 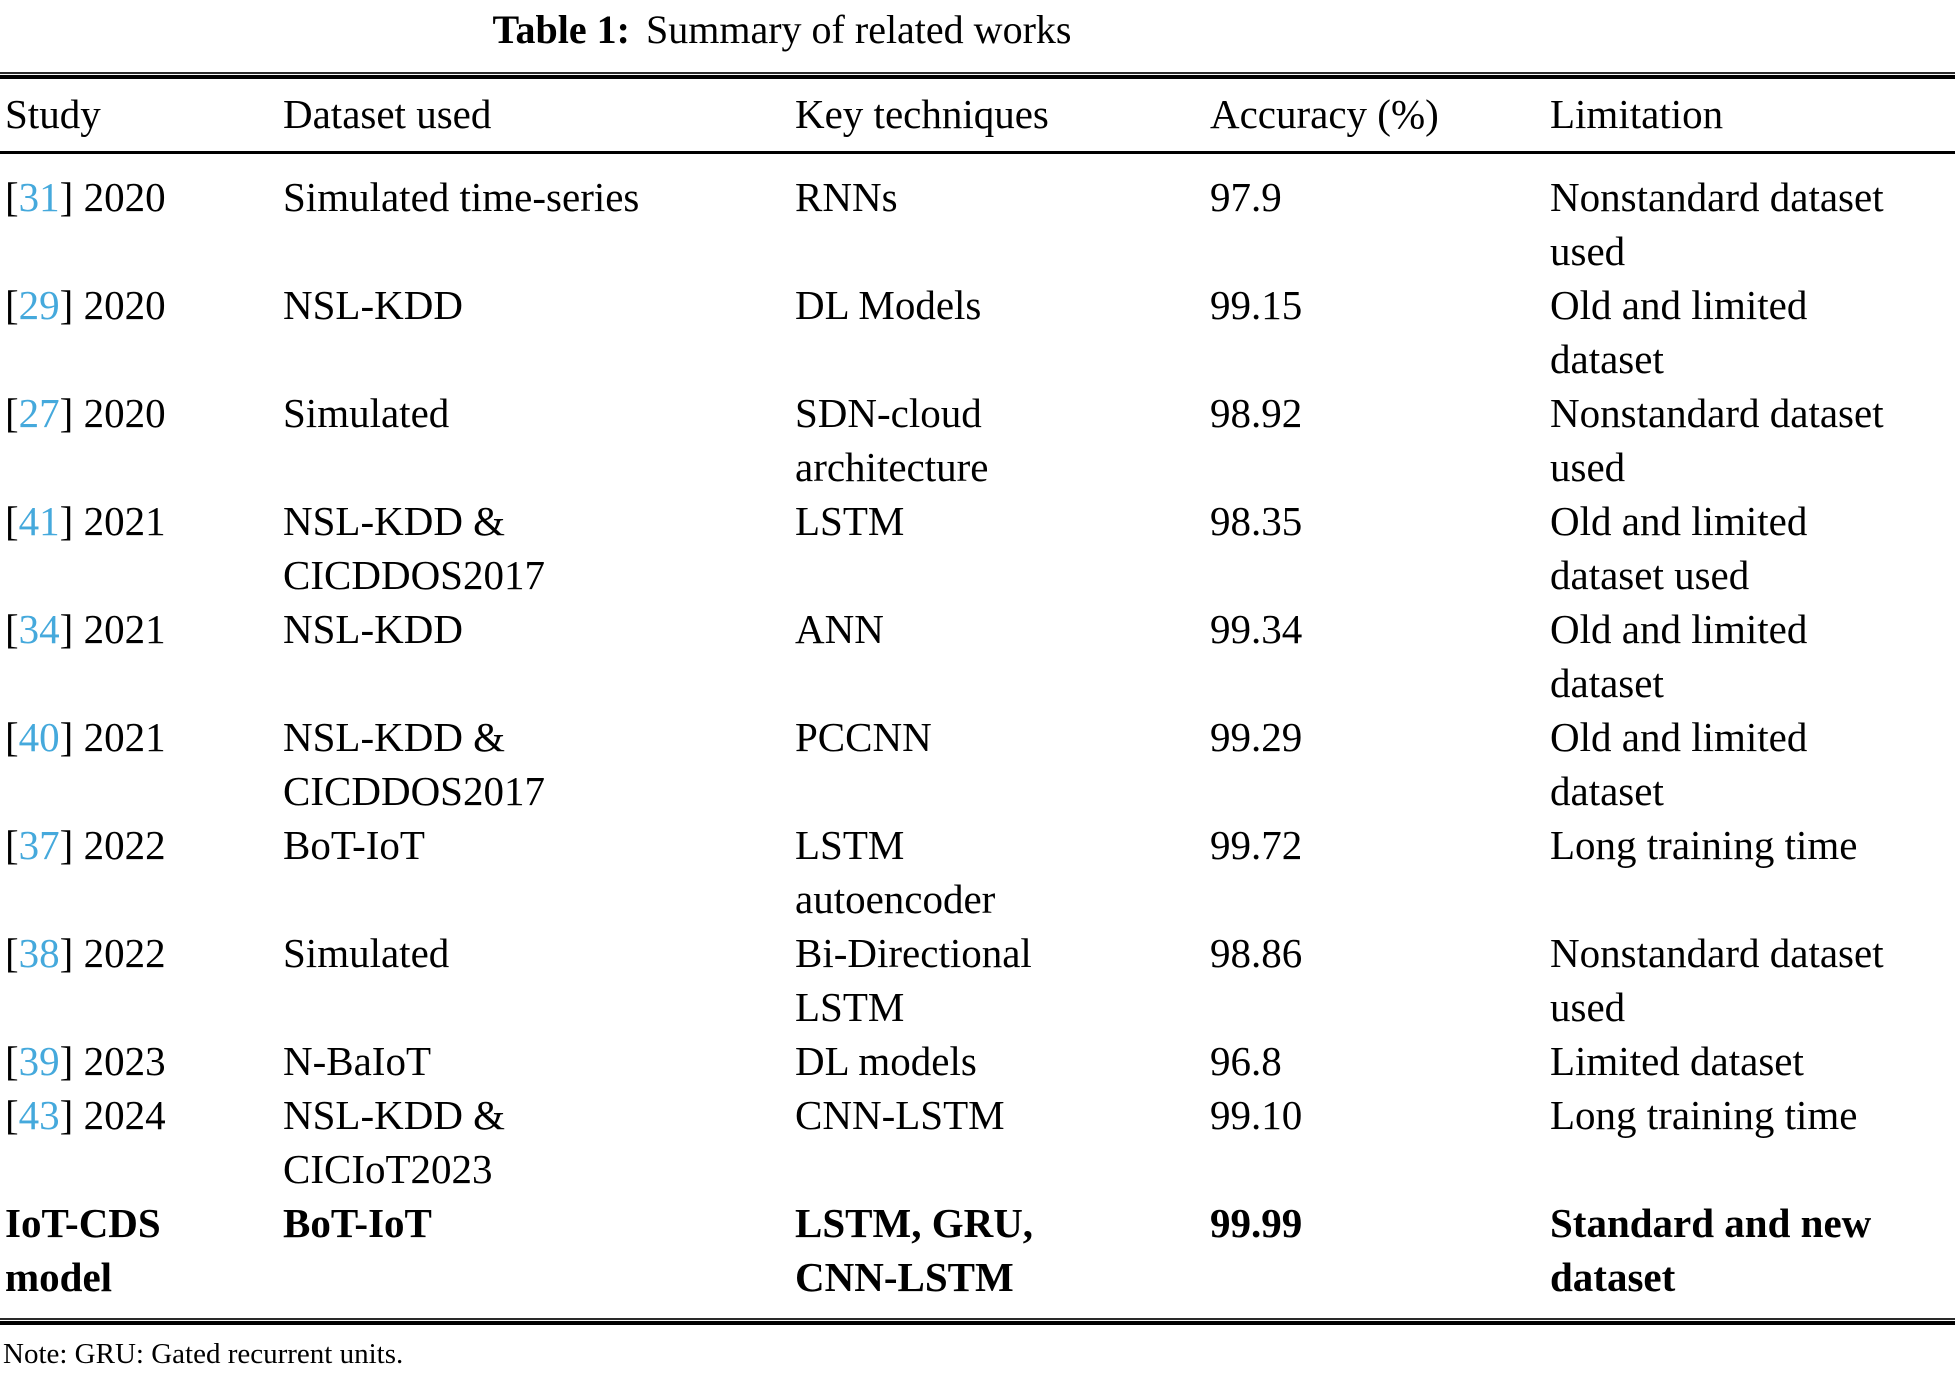 What do you see at coordinates (461, 197) in the screenshot?
I see `cell-dataset: Simulated time-series` at bounding box center [461, 197].